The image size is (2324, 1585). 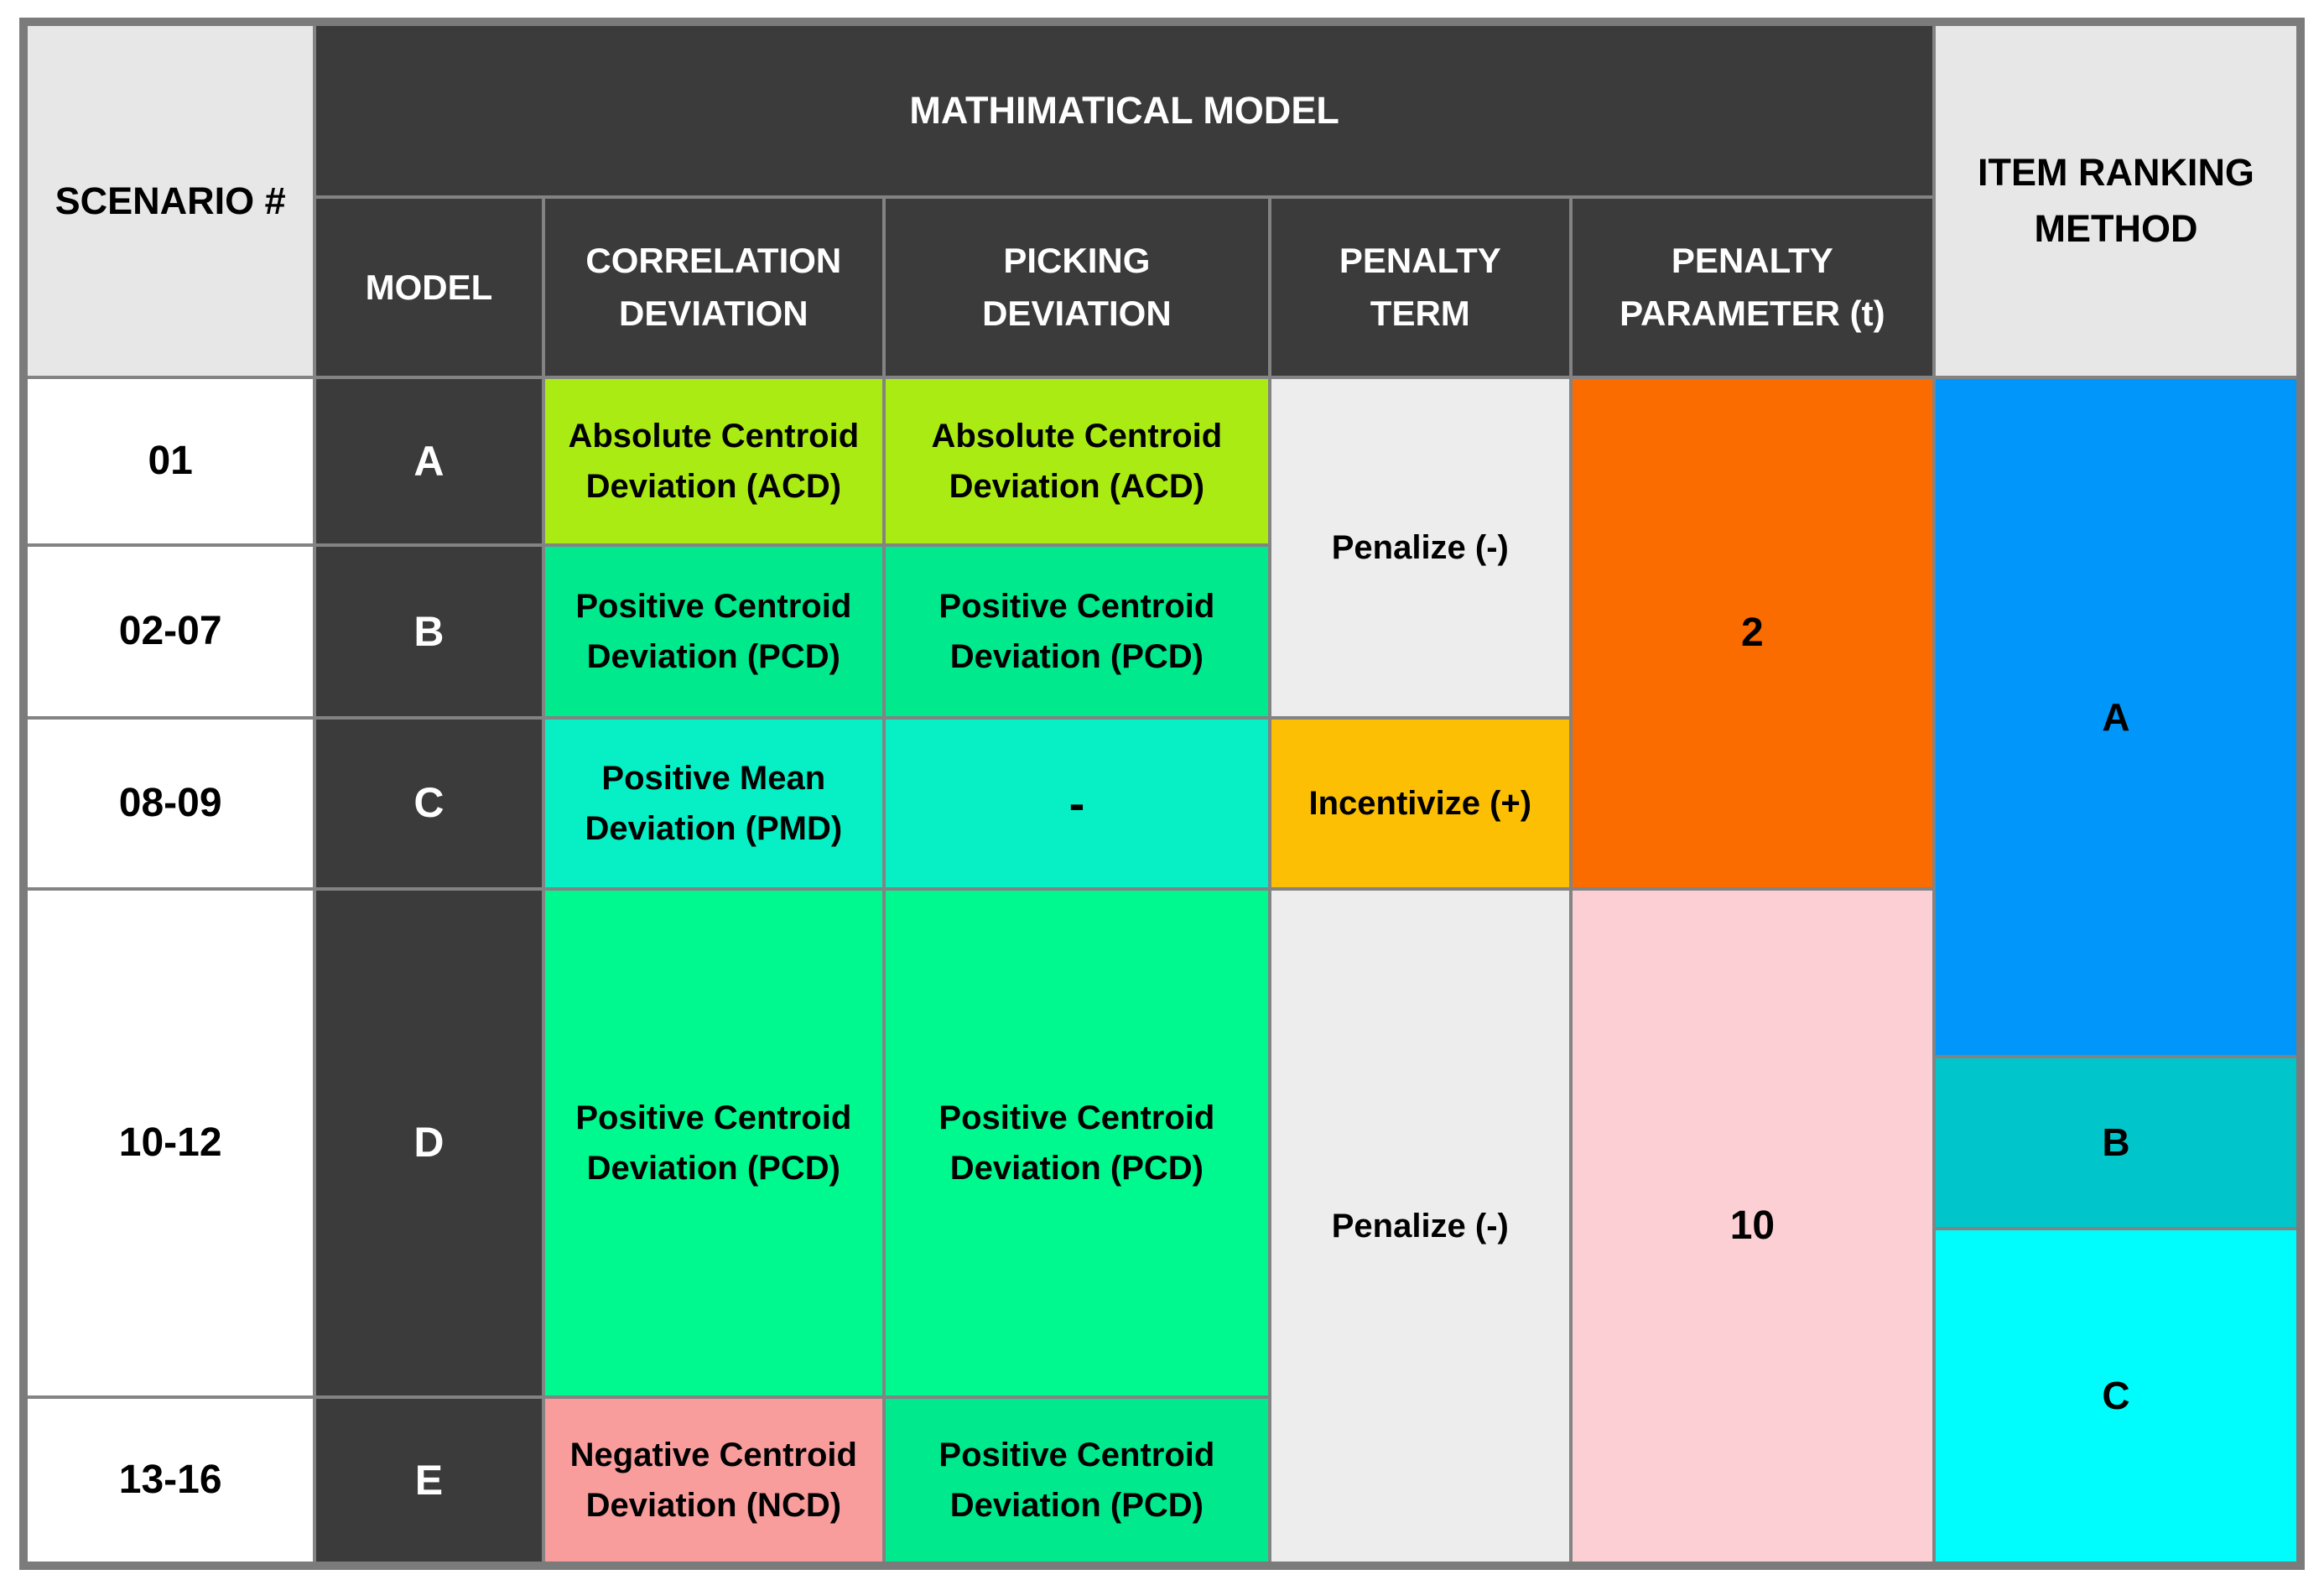 I want to click on scenario-01-cell: 01, so click(x=171, y=461).